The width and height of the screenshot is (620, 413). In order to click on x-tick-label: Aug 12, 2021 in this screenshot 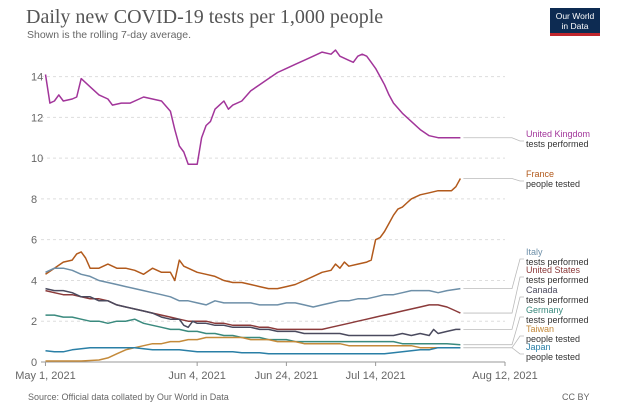, I will do `click(504, 376)`.